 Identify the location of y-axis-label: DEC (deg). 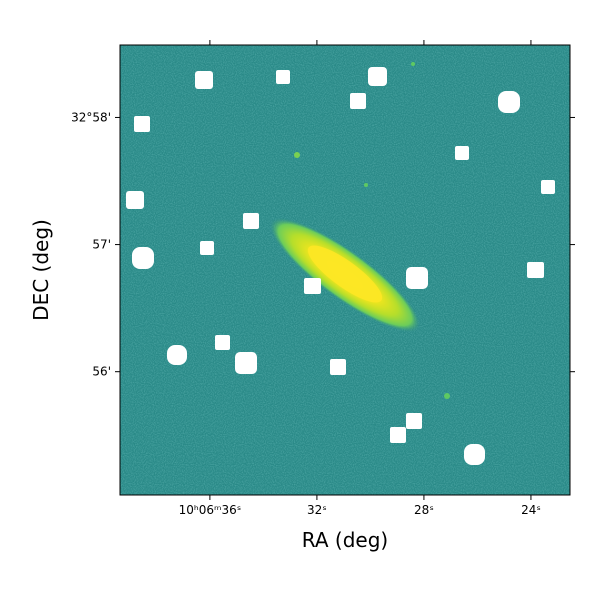
(41, 270).